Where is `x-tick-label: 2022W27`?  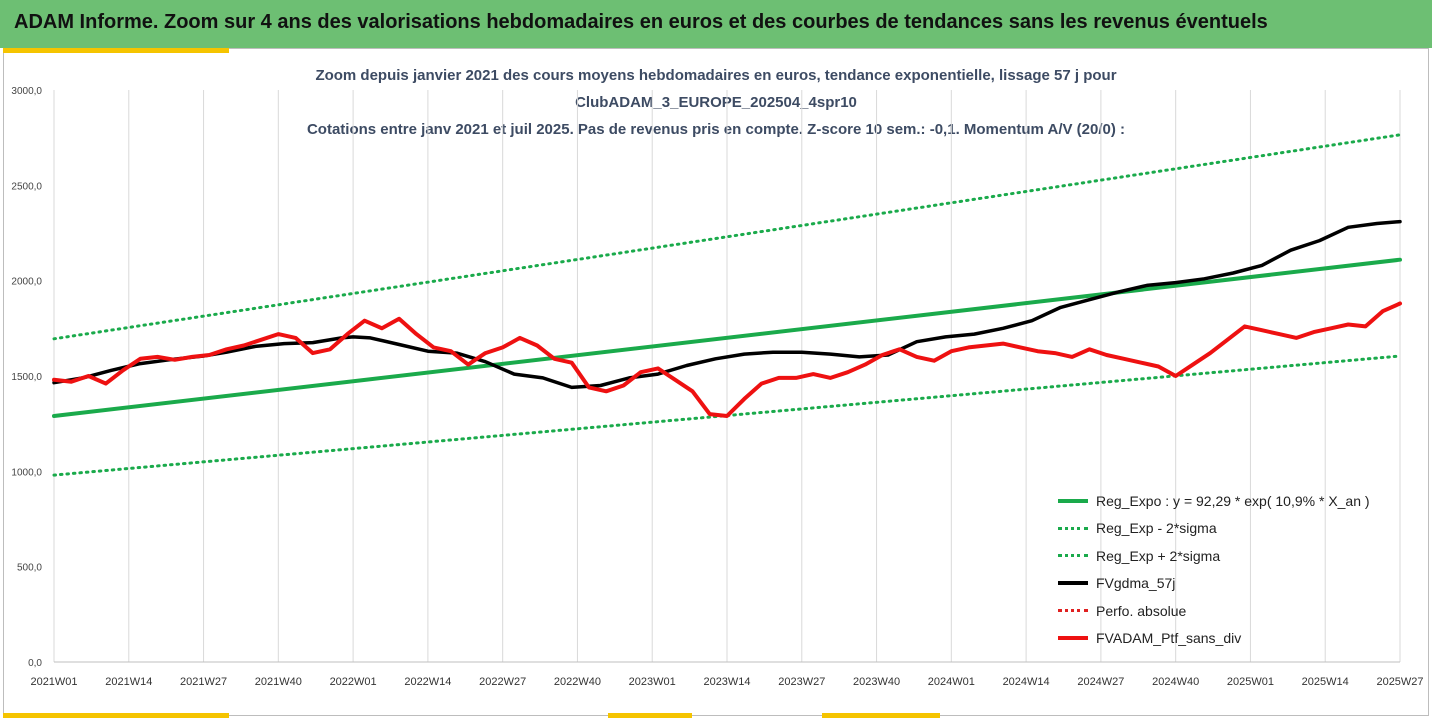
x-tick-label: 2022W27 is located at coordinates (502, 682).